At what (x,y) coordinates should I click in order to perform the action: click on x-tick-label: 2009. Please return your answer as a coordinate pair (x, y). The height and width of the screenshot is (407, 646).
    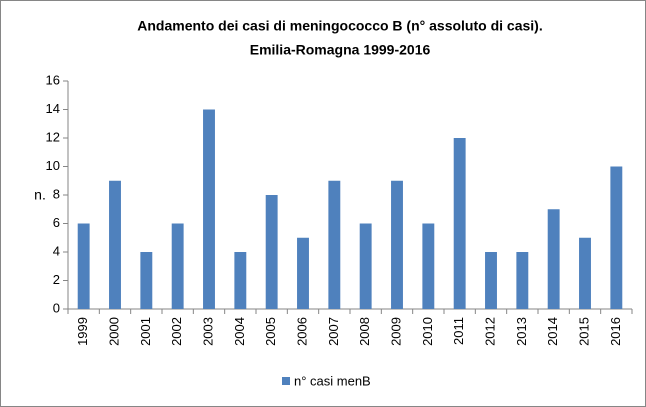
    Looking at the image, I should click on (395, 331).